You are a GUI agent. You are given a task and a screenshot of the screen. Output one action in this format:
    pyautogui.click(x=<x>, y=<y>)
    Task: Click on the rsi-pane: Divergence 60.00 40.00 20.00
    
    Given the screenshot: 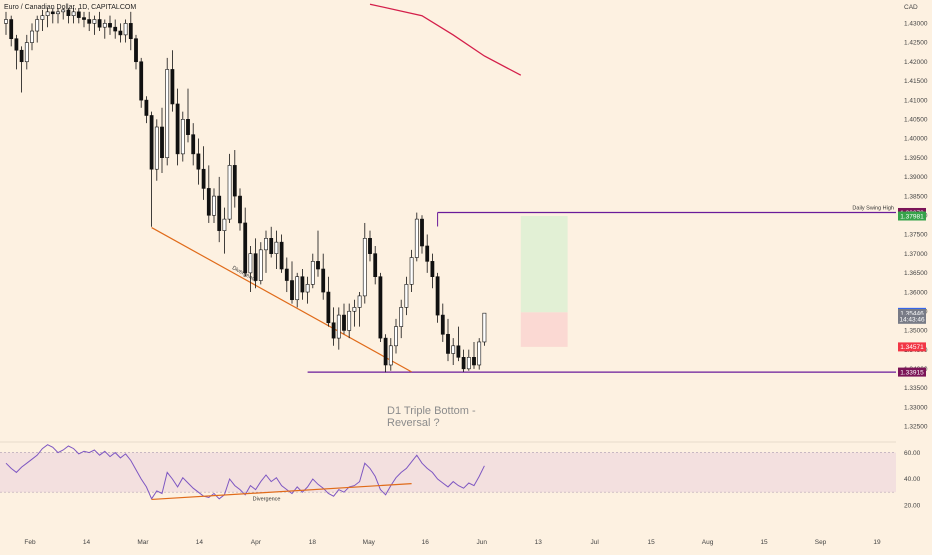 What is the action you would take?
    pyautogui.click(x=460, y=477)
    